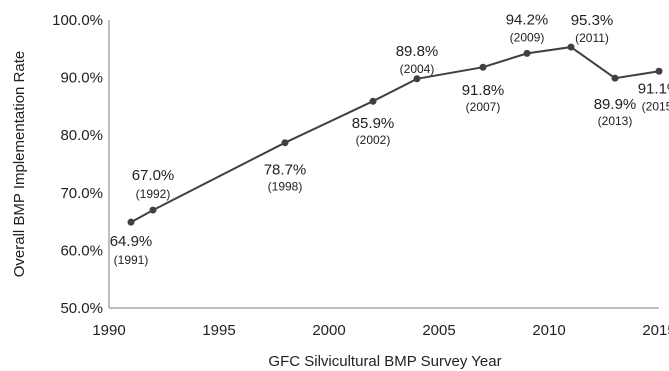 The height and width of the screenshot is (371, 669). What do you see at coordinates (655, 106) in the screenshot?
I see `data-label-year: (2015)` at bounding box center [655, 106].